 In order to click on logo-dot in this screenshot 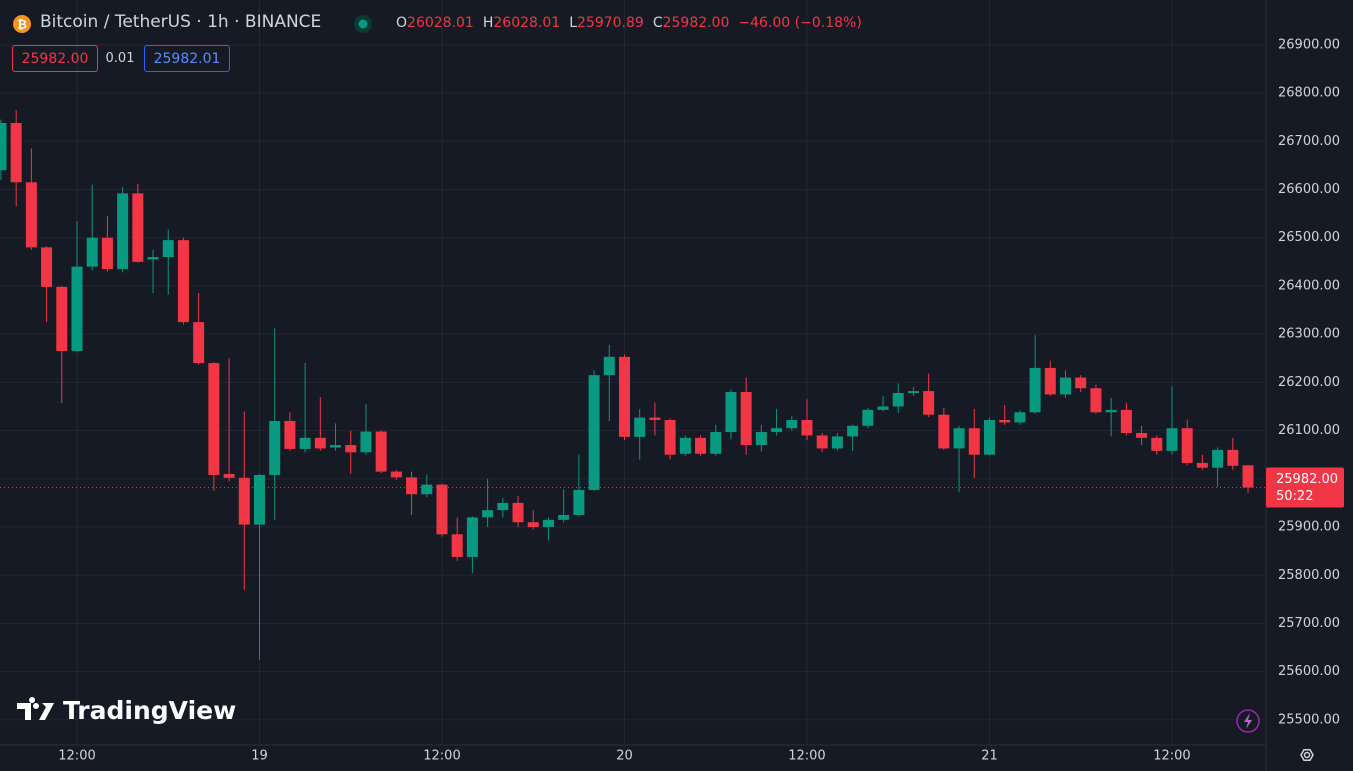, I will do `click(36, 706)`.